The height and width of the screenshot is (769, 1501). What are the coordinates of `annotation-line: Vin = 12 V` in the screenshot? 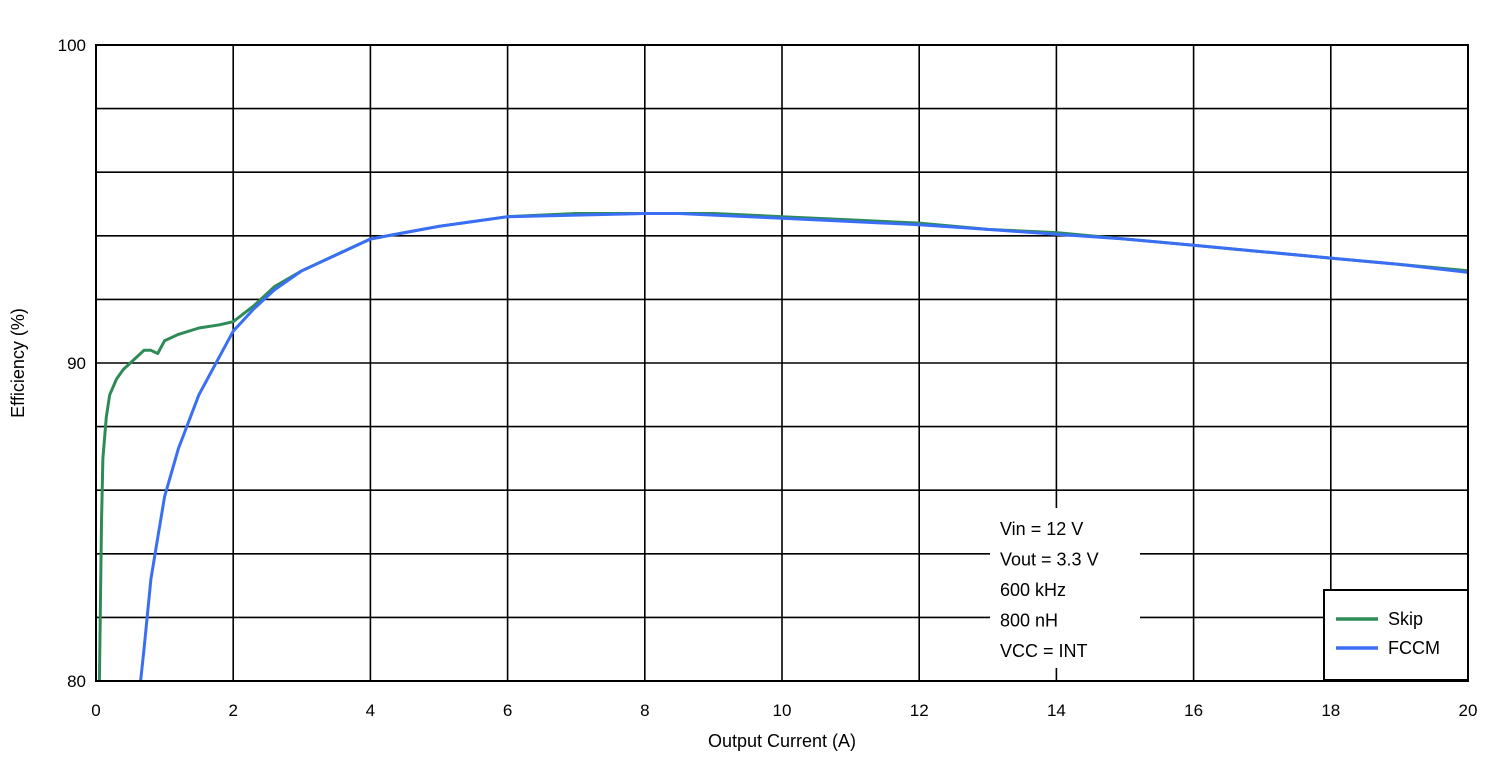 It's located at (1041, 529).